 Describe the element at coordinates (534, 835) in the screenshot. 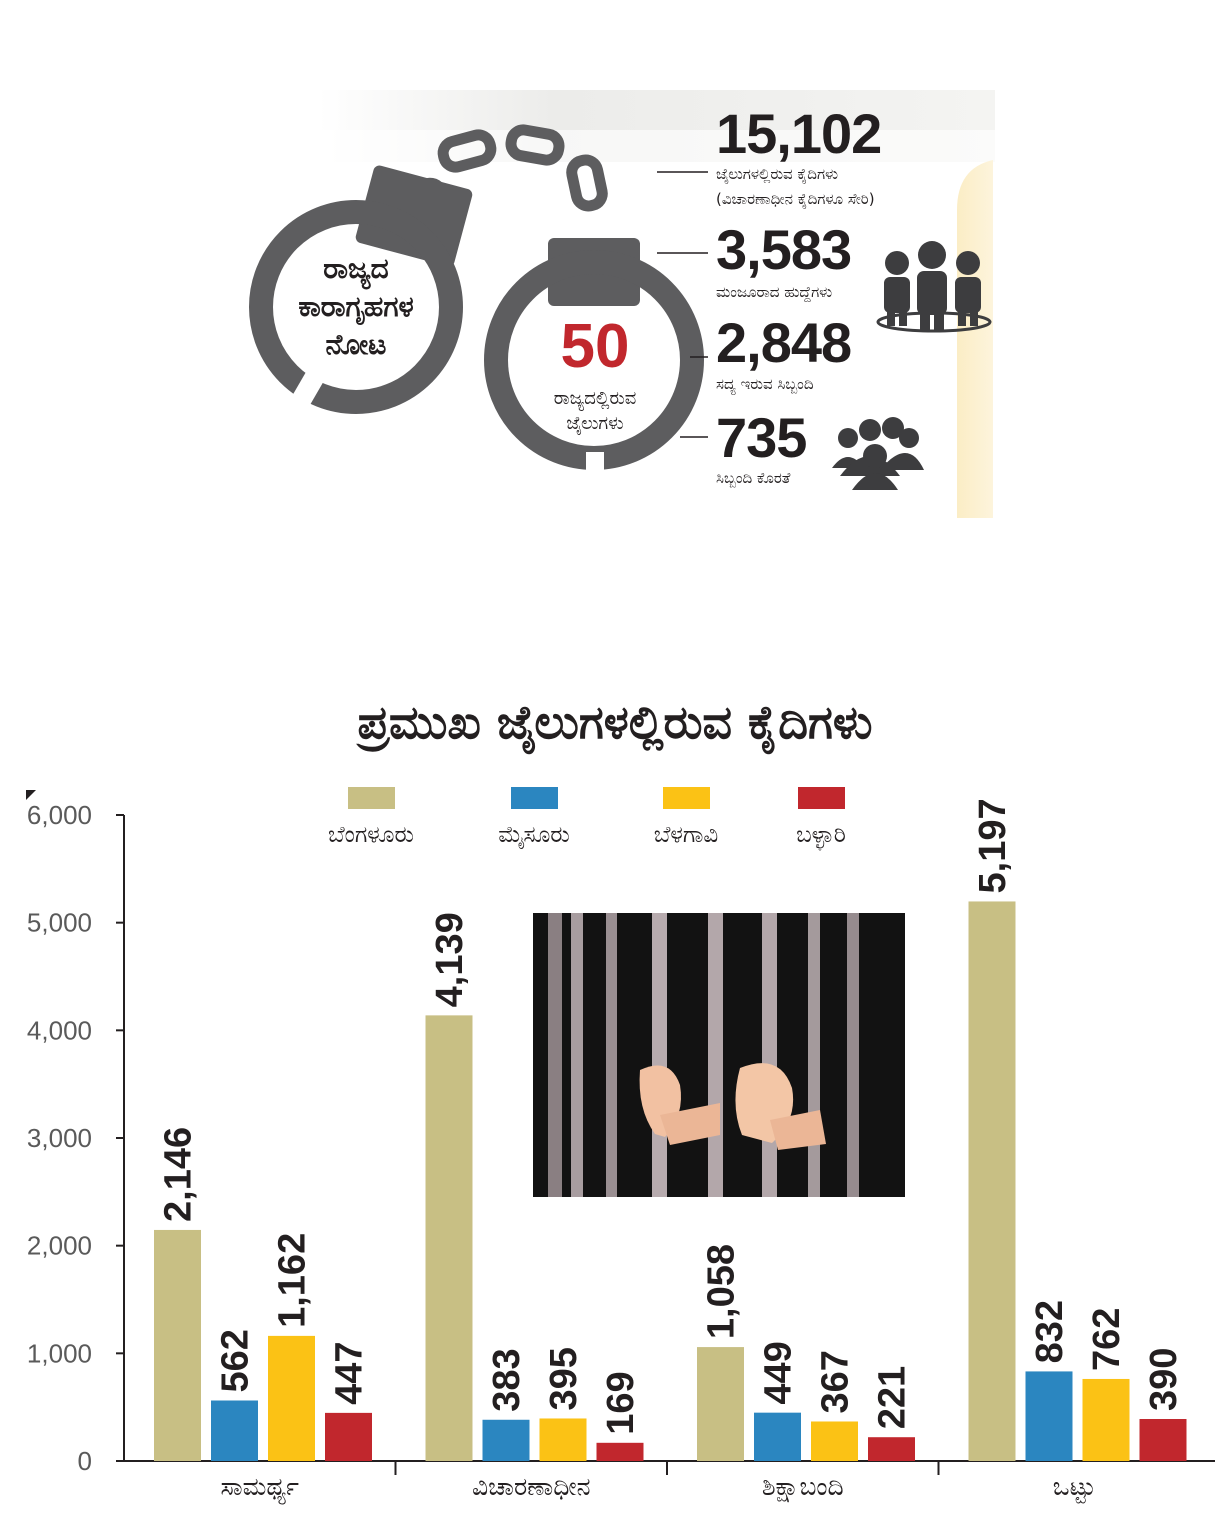

I see `legend-label: ಮೈಸೂರು` at that location.